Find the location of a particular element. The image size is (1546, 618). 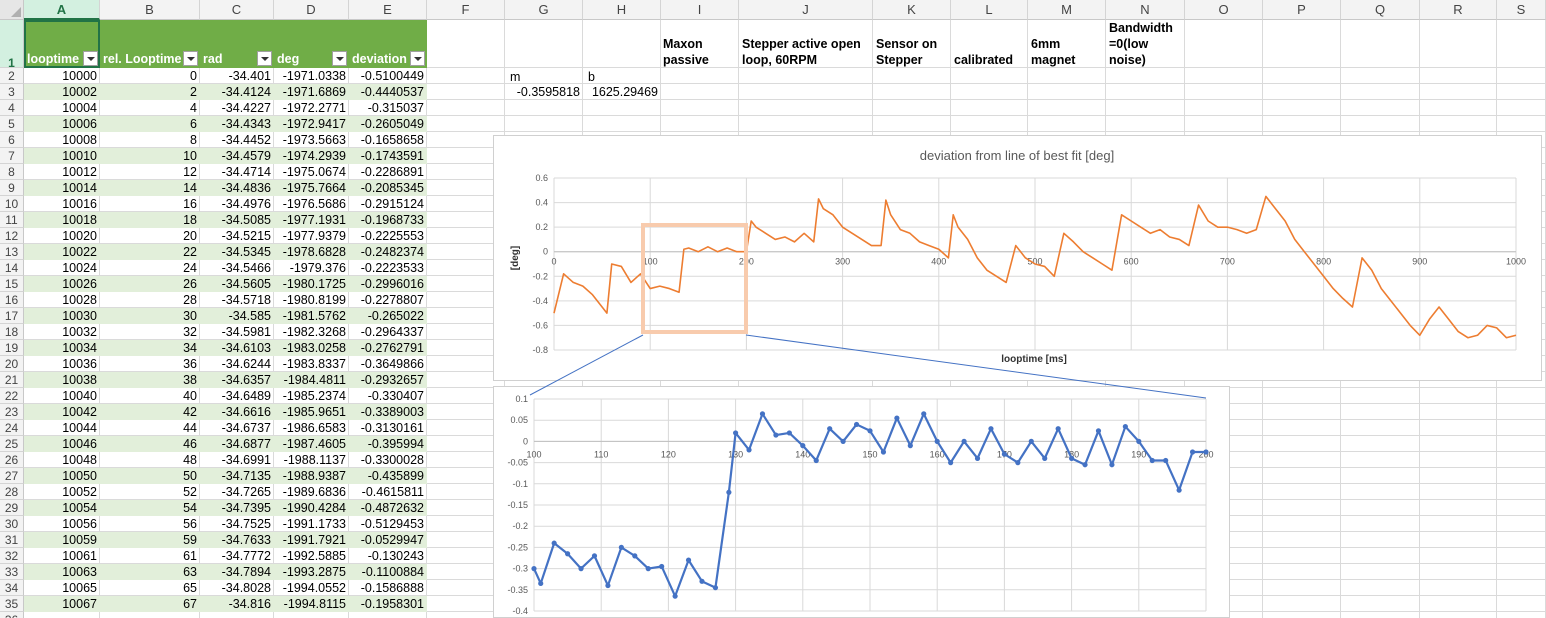

table-cell: 34 is located at coordinates (190, 348).